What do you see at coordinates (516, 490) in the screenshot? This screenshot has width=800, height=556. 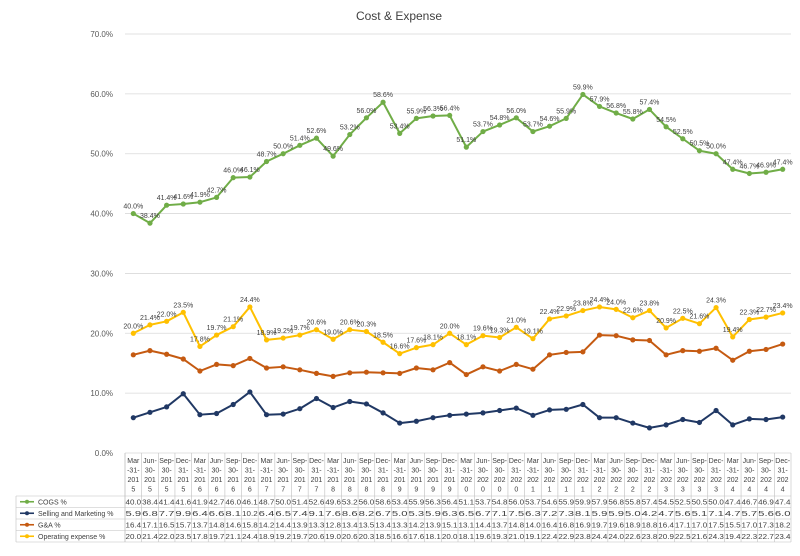 I see `x-tick-label-part: 0` at bounding box center [516, 490].